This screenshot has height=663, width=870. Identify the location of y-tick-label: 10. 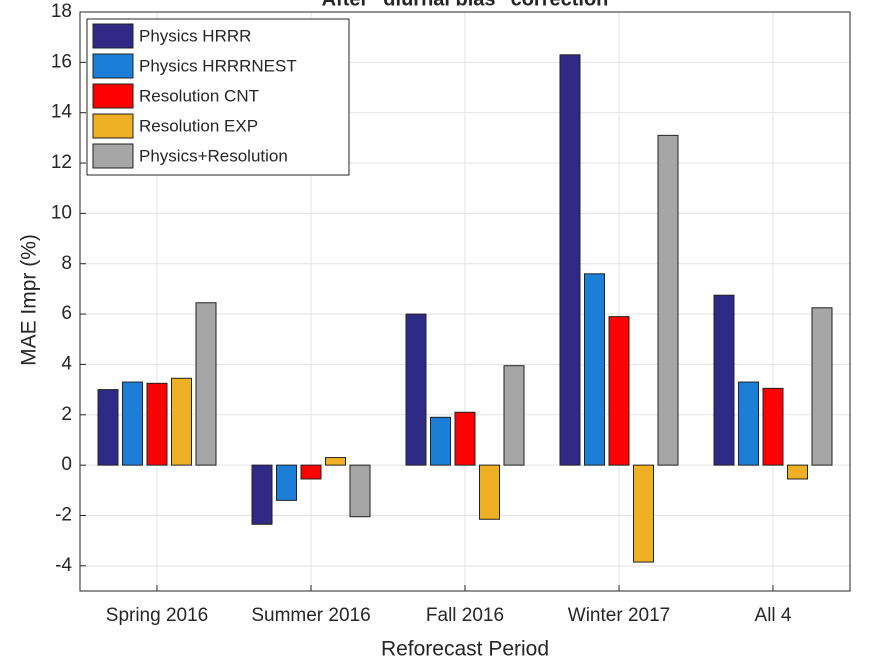
(61, 212).